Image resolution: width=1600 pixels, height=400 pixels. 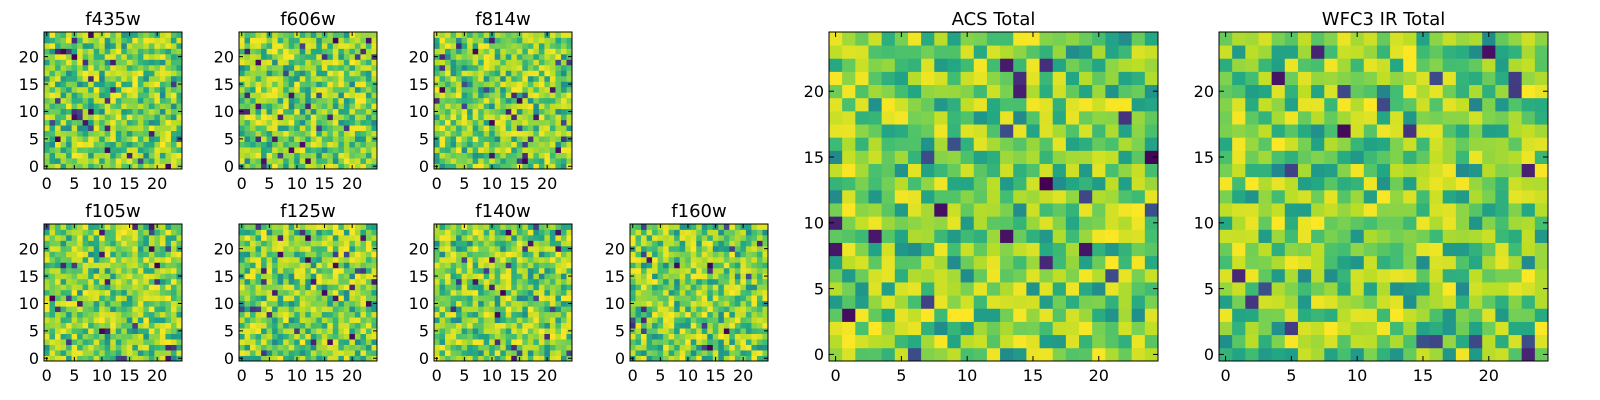 I want to click on x-tick-label: 20, so click(x=157, y=375).